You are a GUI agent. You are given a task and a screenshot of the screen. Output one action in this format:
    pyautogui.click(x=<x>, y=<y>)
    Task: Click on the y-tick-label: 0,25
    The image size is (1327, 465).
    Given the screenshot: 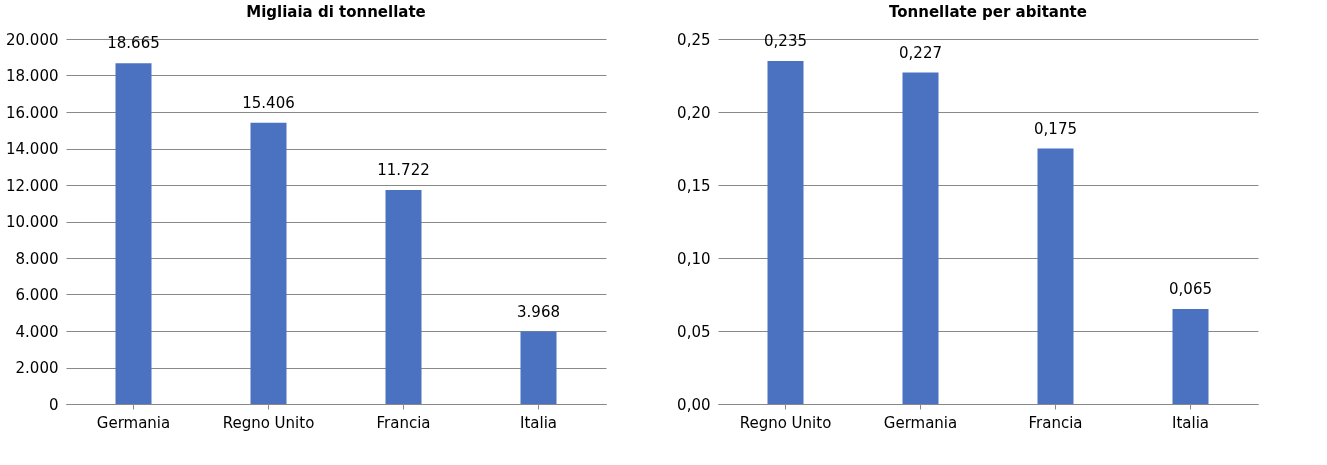 What is the action you would take?
    pyautogui.click(x=694, y=39)
    